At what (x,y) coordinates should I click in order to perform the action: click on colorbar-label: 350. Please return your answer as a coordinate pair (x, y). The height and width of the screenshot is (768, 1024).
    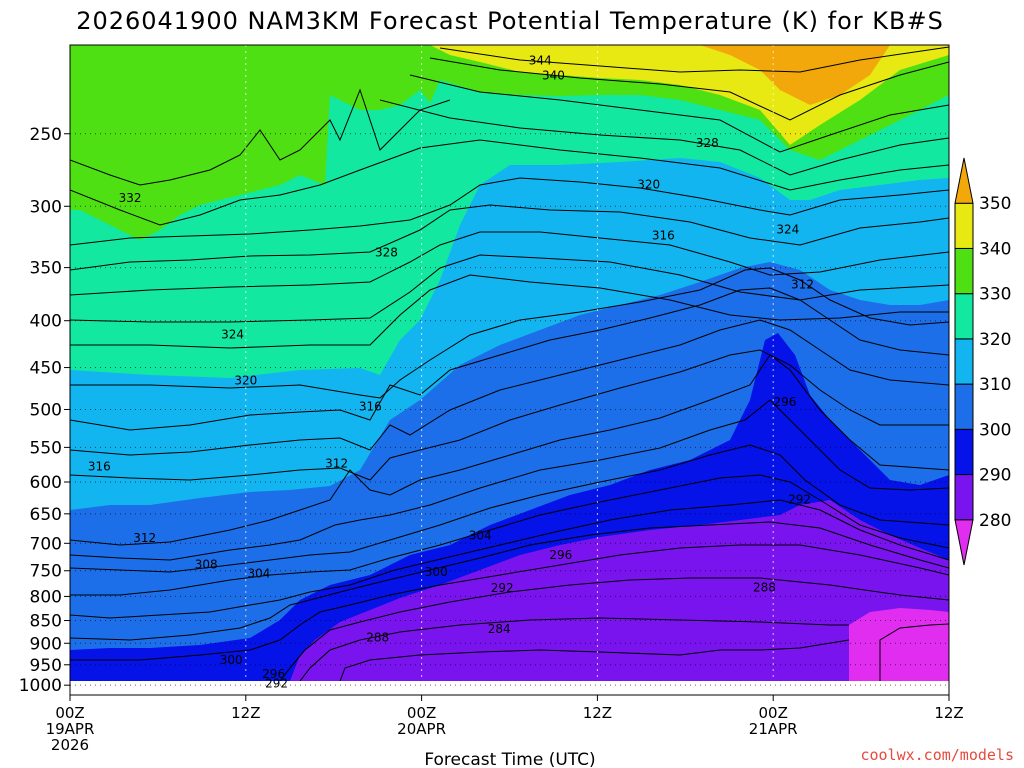
    Looking at the image, I should click on (995, 204).